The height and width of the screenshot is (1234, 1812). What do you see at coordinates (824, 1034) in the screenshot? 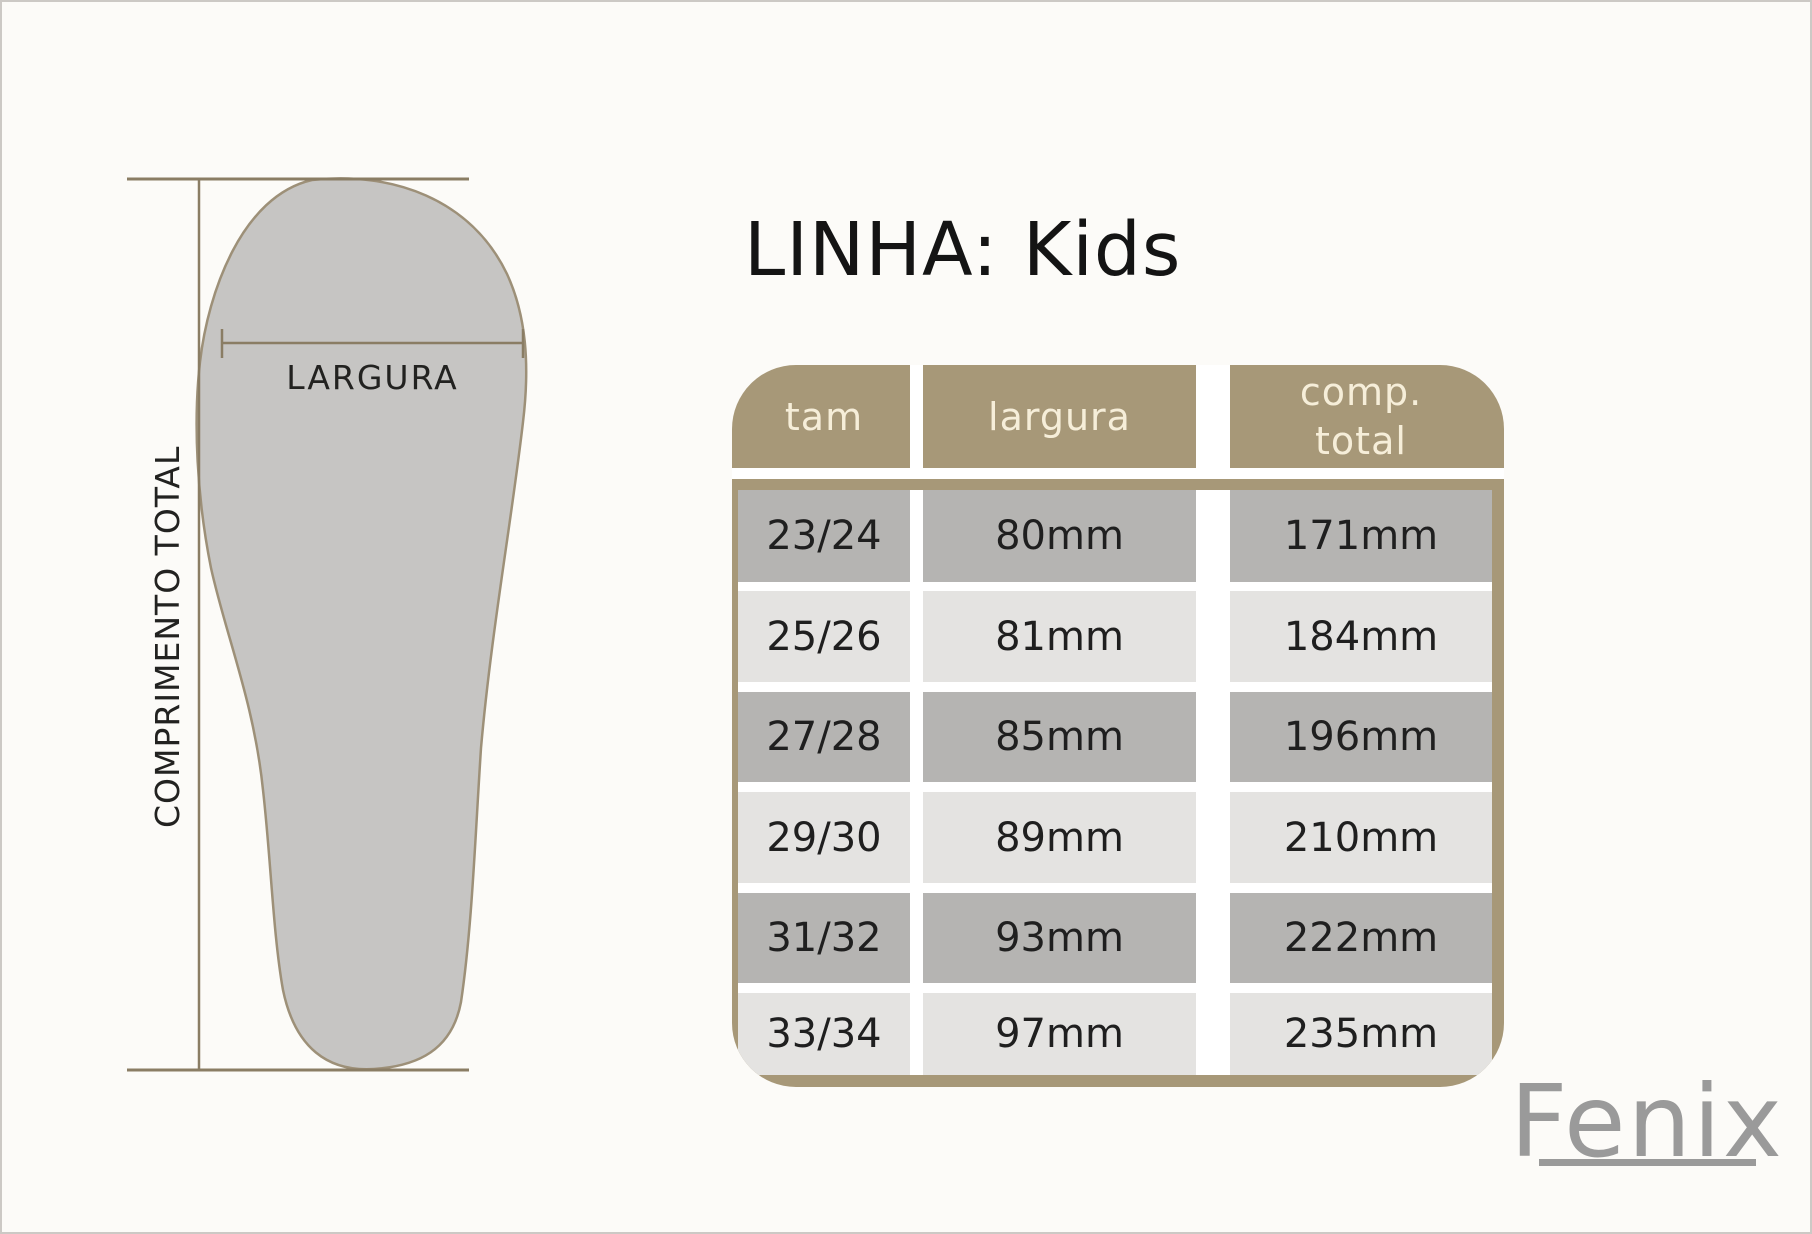
I see `cell-tam: 33/34` at bounding box center [824, 1034].